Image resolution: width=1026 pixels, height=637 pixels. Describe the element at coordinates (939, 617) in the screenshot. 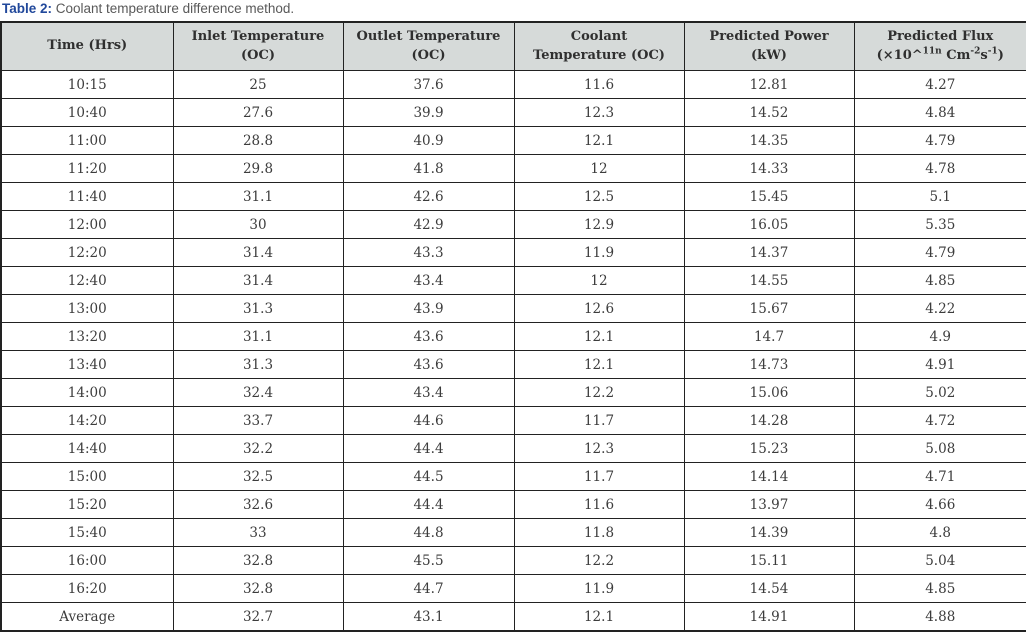

I see `cell-predicted-flux: 4.88` at that location.